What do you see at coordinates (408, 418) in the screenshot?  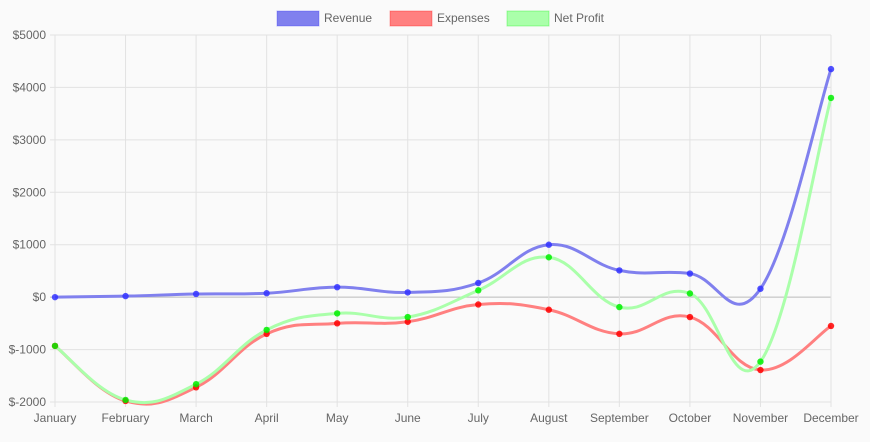 I see `x-tick-label: June` at bounding box center [408, 418].